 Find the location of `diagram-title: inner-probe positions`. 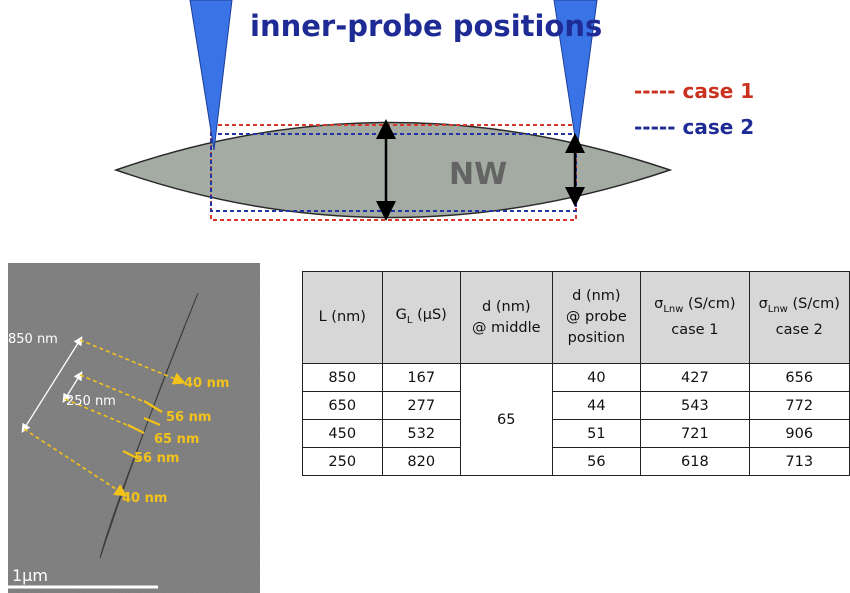

diagram-title: inner-probe positions is located at coordinates (426, 26).